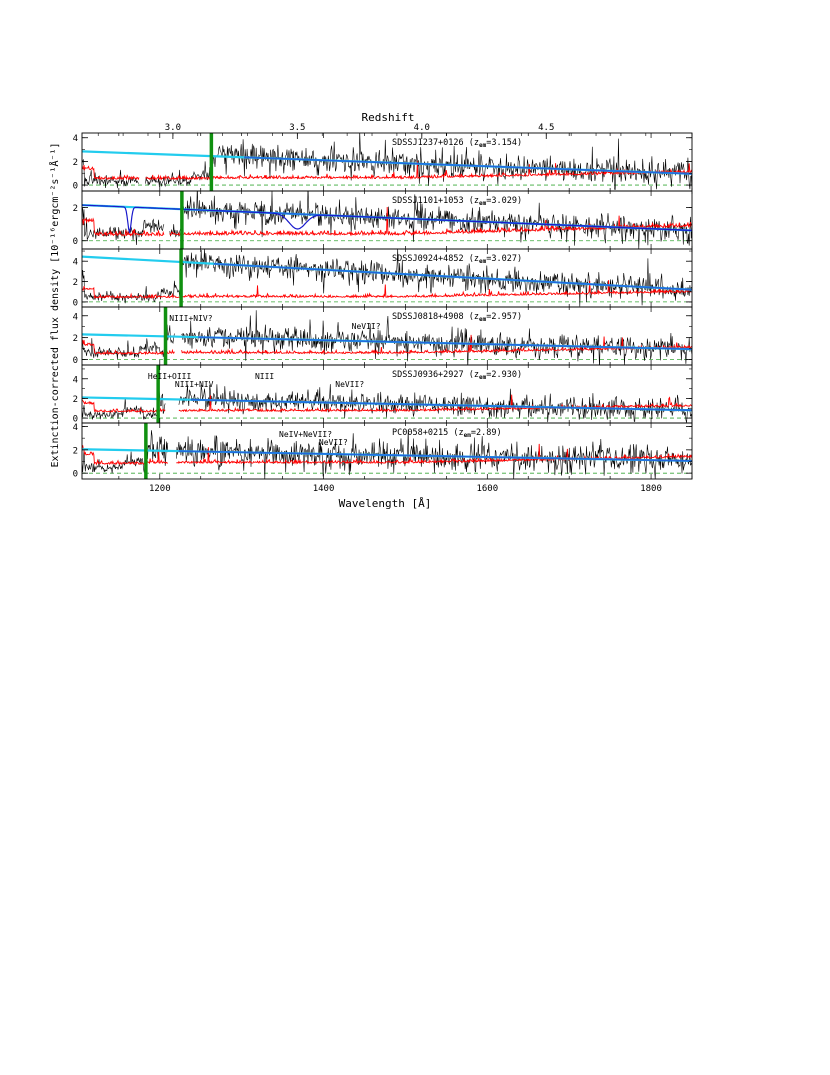 This screenshot has height=1075, width=830. I want to click on line-annotation: NIII+NIV, so click(194, 384).